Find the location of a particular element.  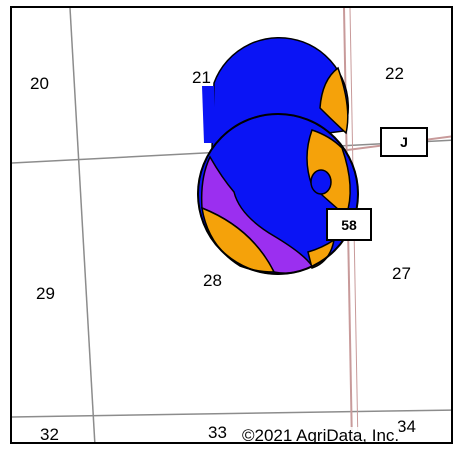

blue-inclusion is located at coordinates (321, 182).